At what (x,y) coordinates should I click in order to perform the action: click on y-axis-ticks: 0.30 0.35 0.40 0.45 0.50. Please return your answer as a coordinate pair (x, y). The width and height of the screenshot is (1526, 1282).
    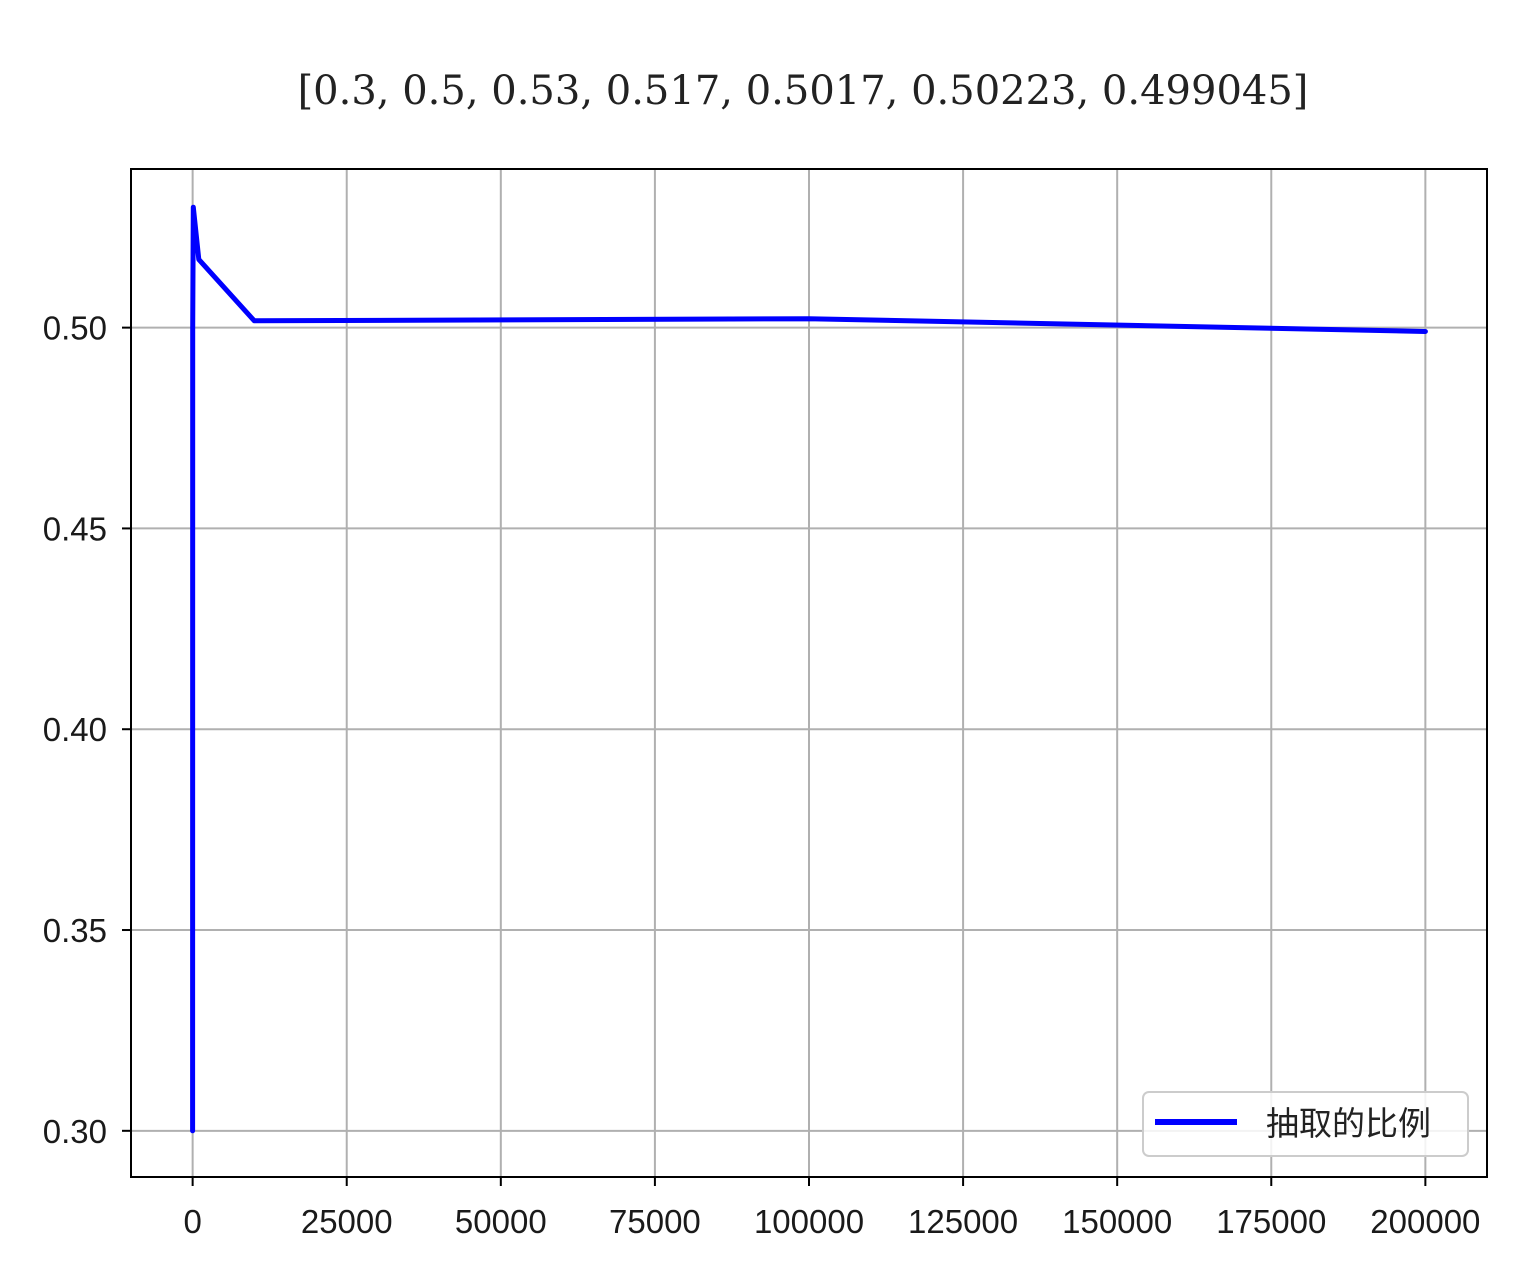
    Looking at the image, I should click on (87, 730).